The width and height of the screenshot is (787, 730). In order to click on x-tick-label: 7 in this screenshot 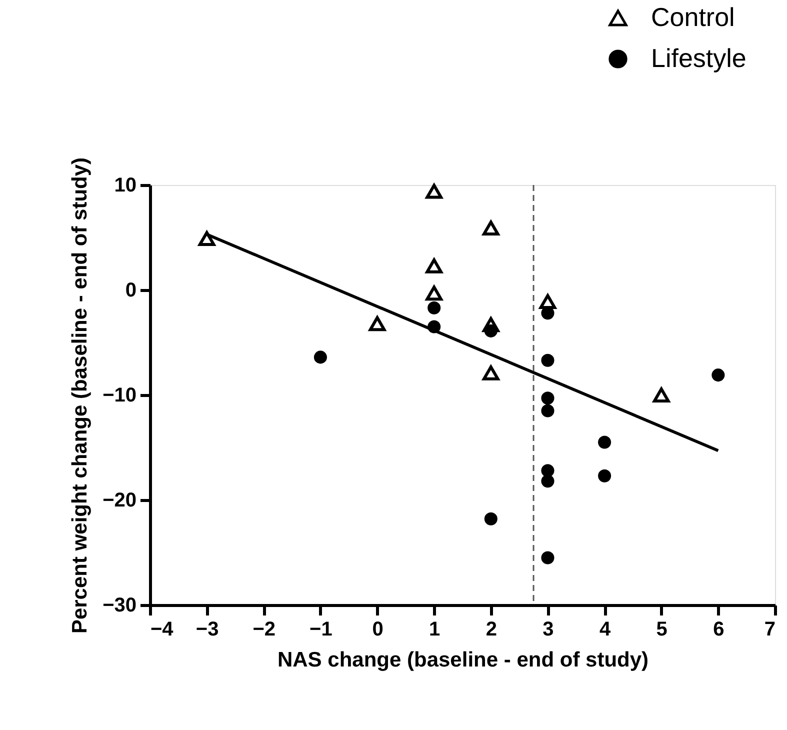, I will do `click(770, 629)`.